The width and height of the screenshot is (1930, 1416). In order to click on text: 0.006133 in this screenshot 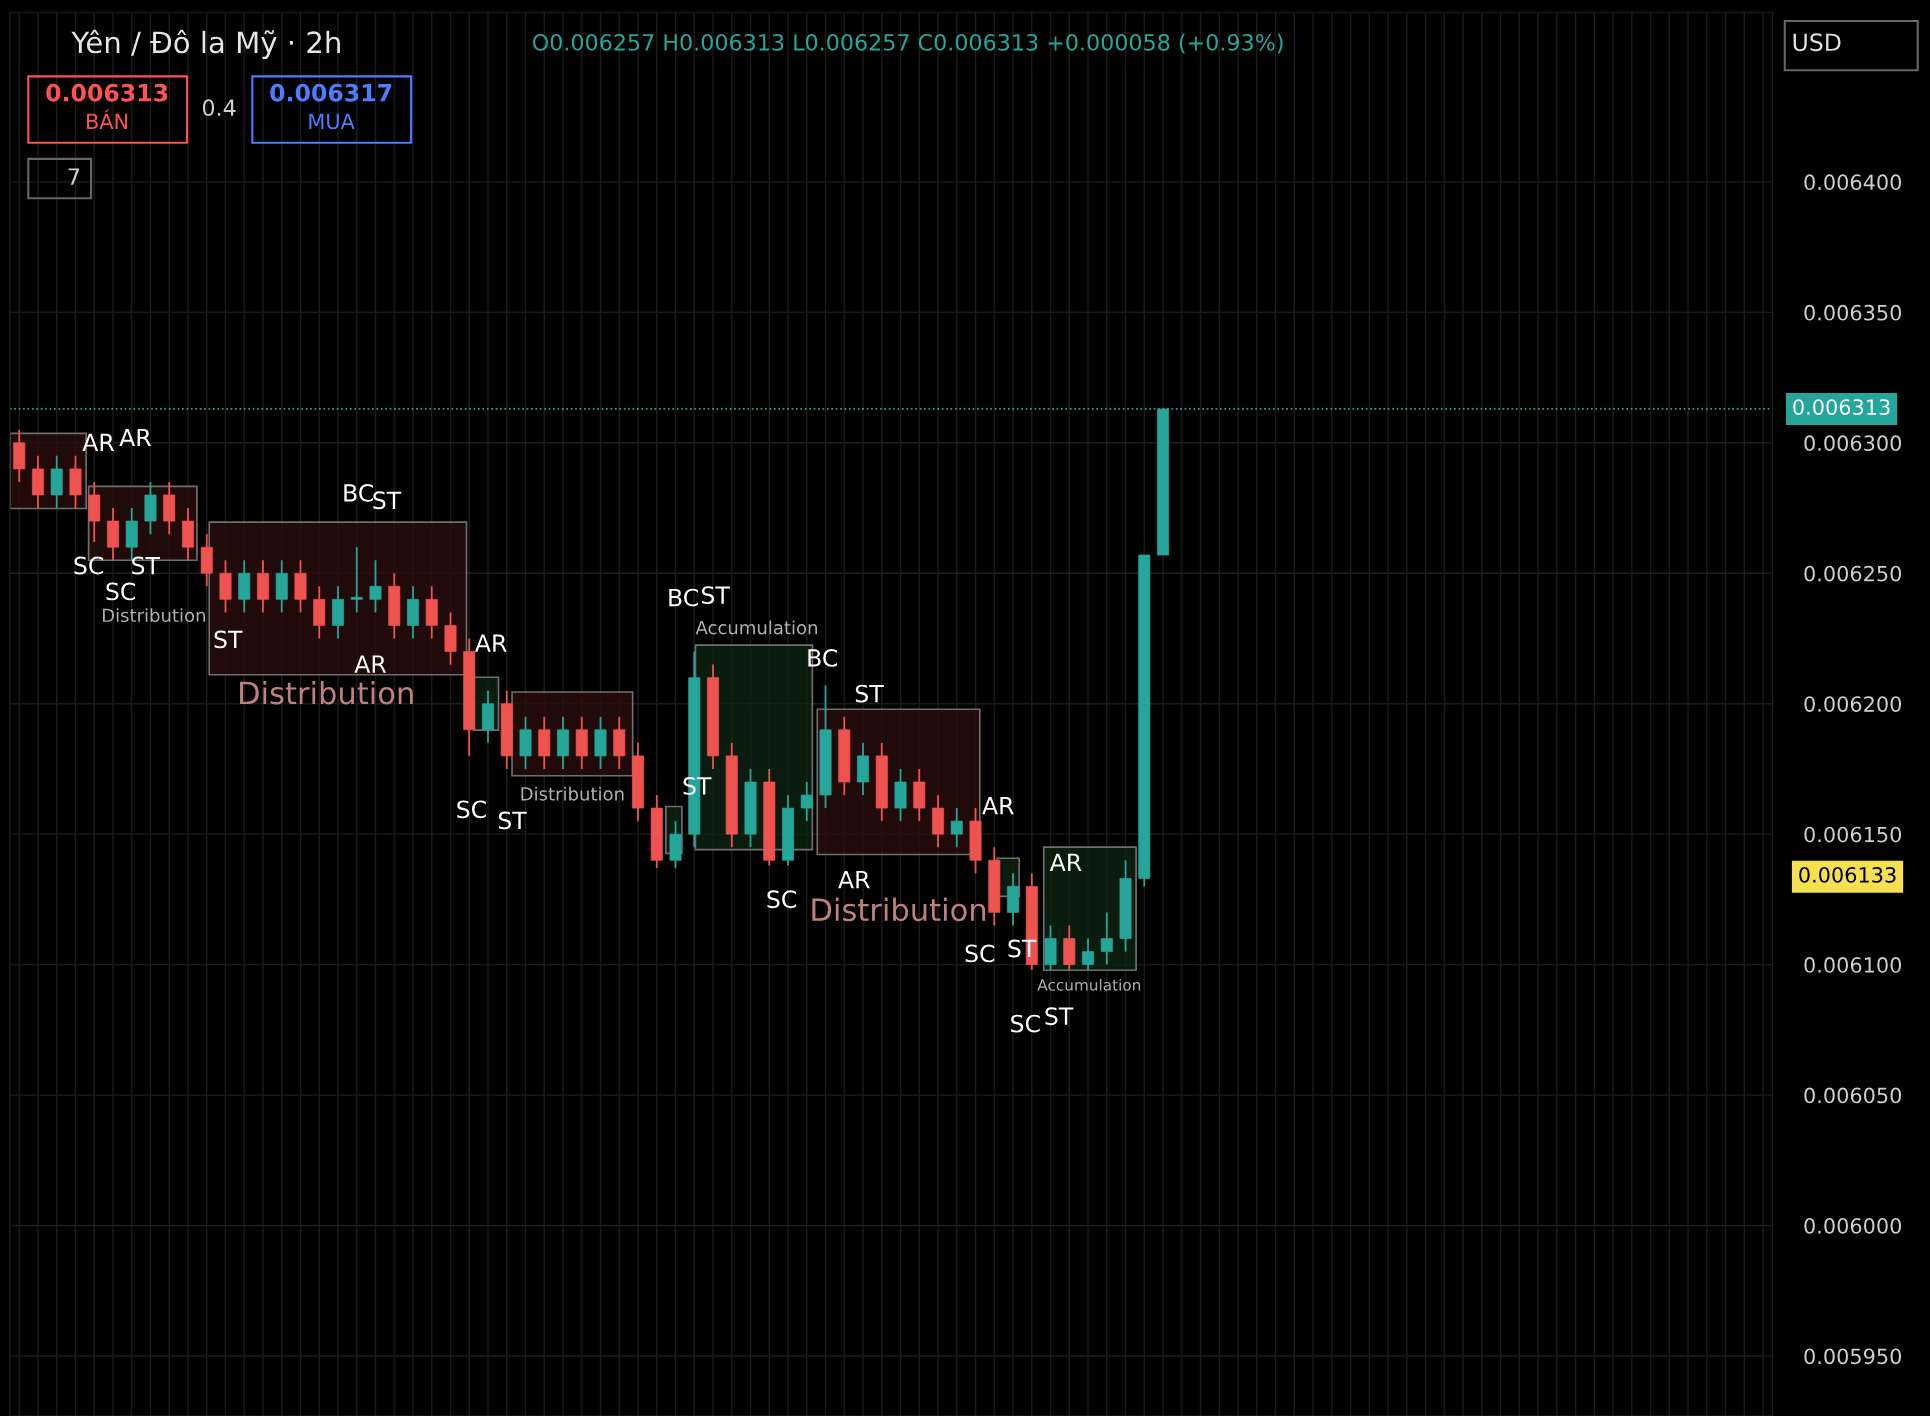, I will do `click(1847, 874)`.